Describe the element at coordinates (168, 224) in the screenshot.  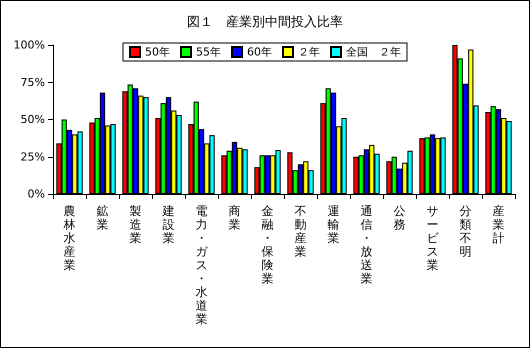
I see `x-tick-label: 建設業` at that location.